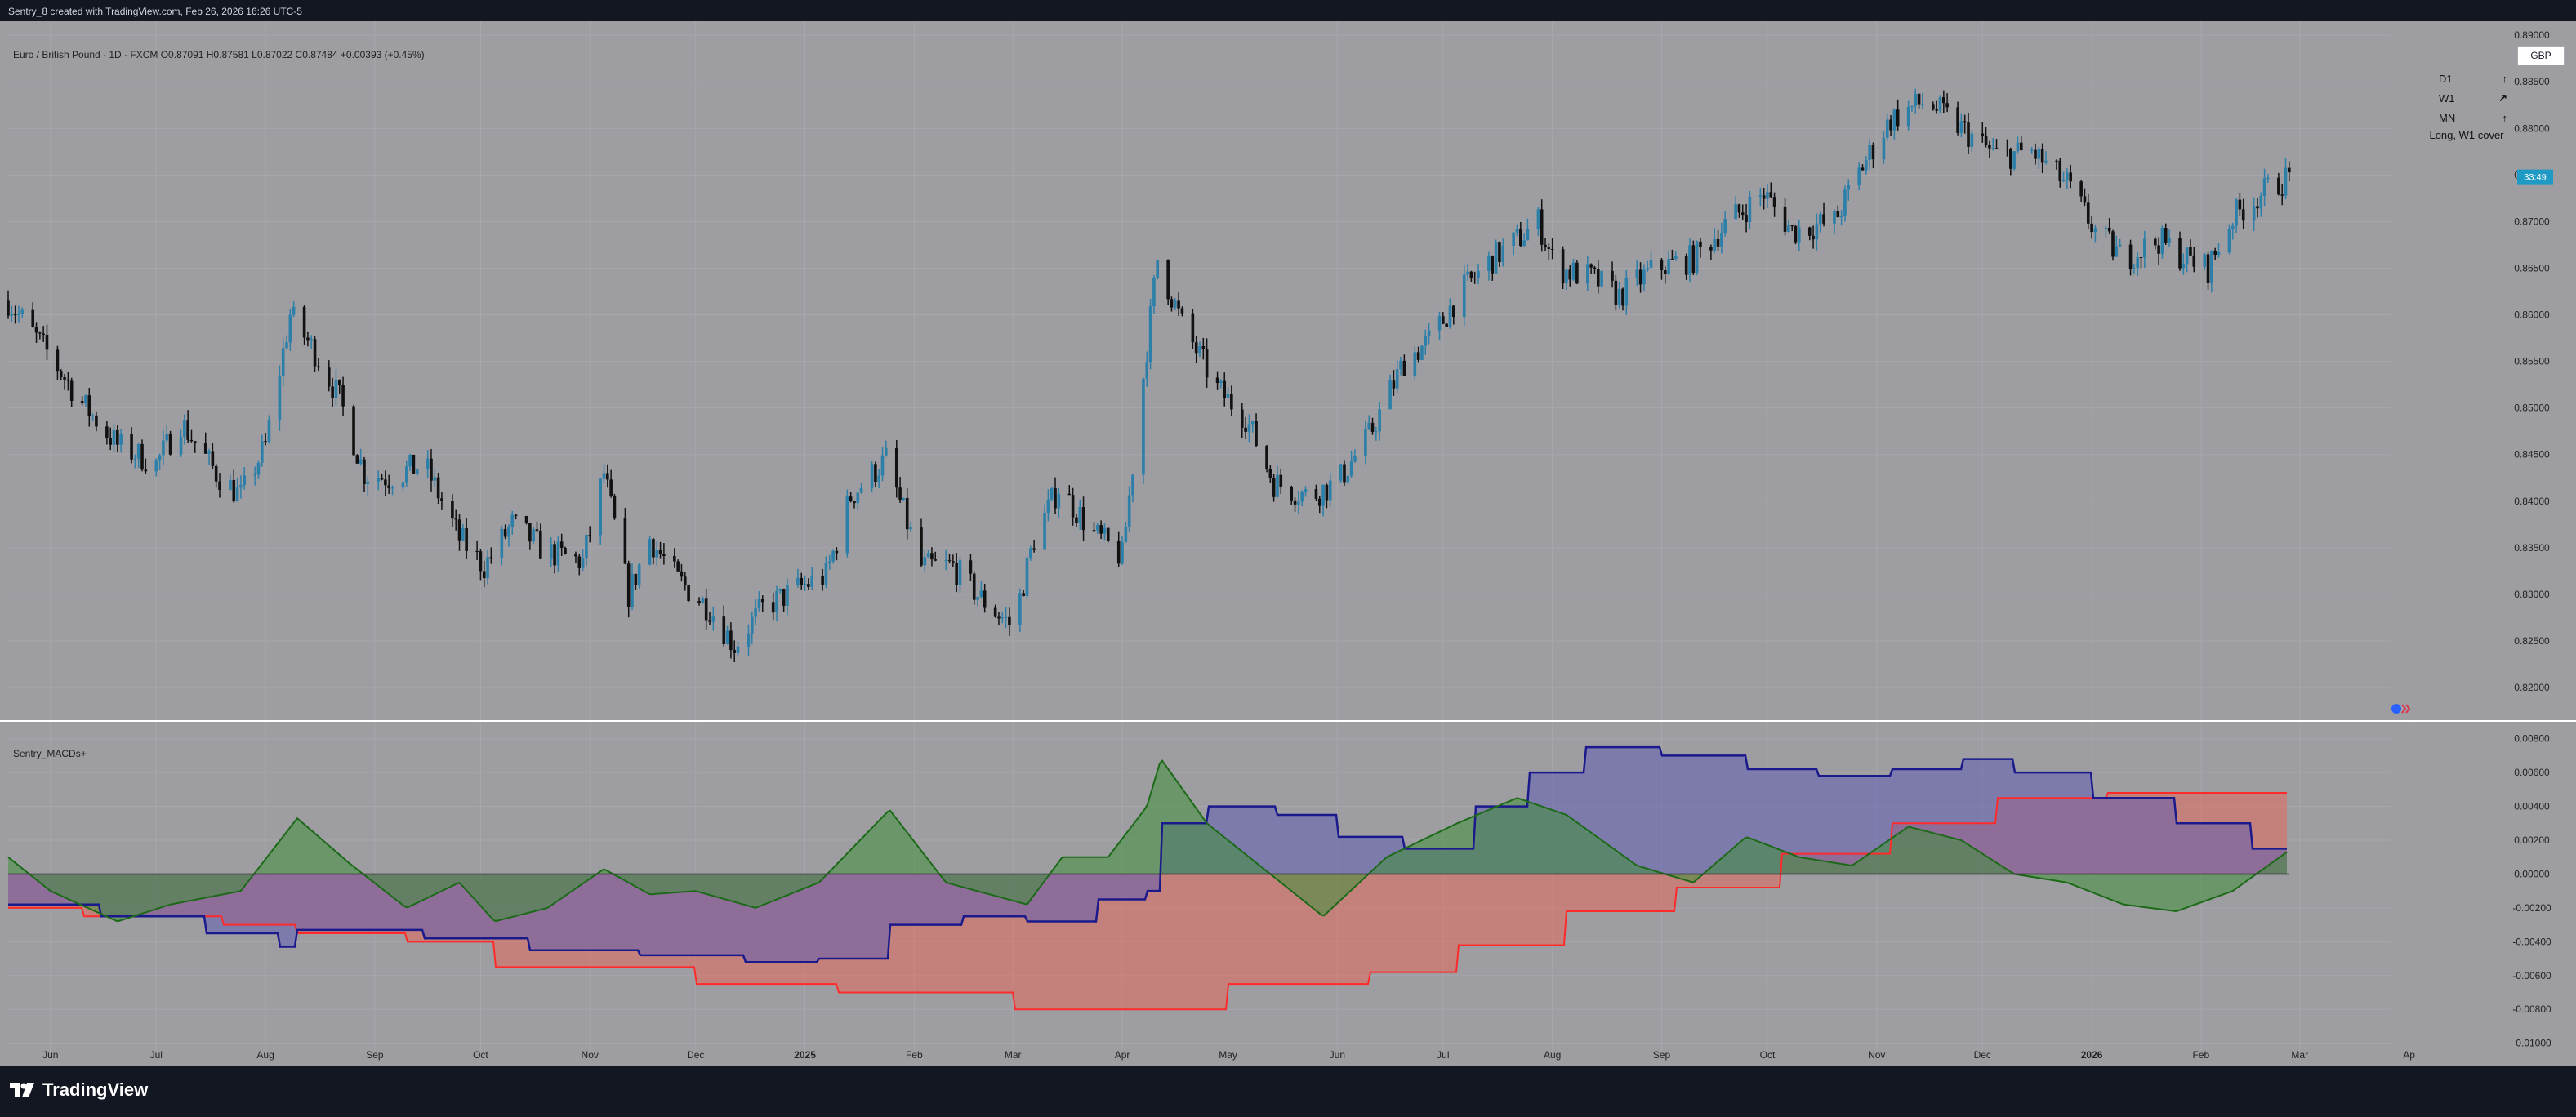  Describe the element at coordinates (2531, 1010) in the screenshot. I see `y-tick-label: -0.00800` at that location.